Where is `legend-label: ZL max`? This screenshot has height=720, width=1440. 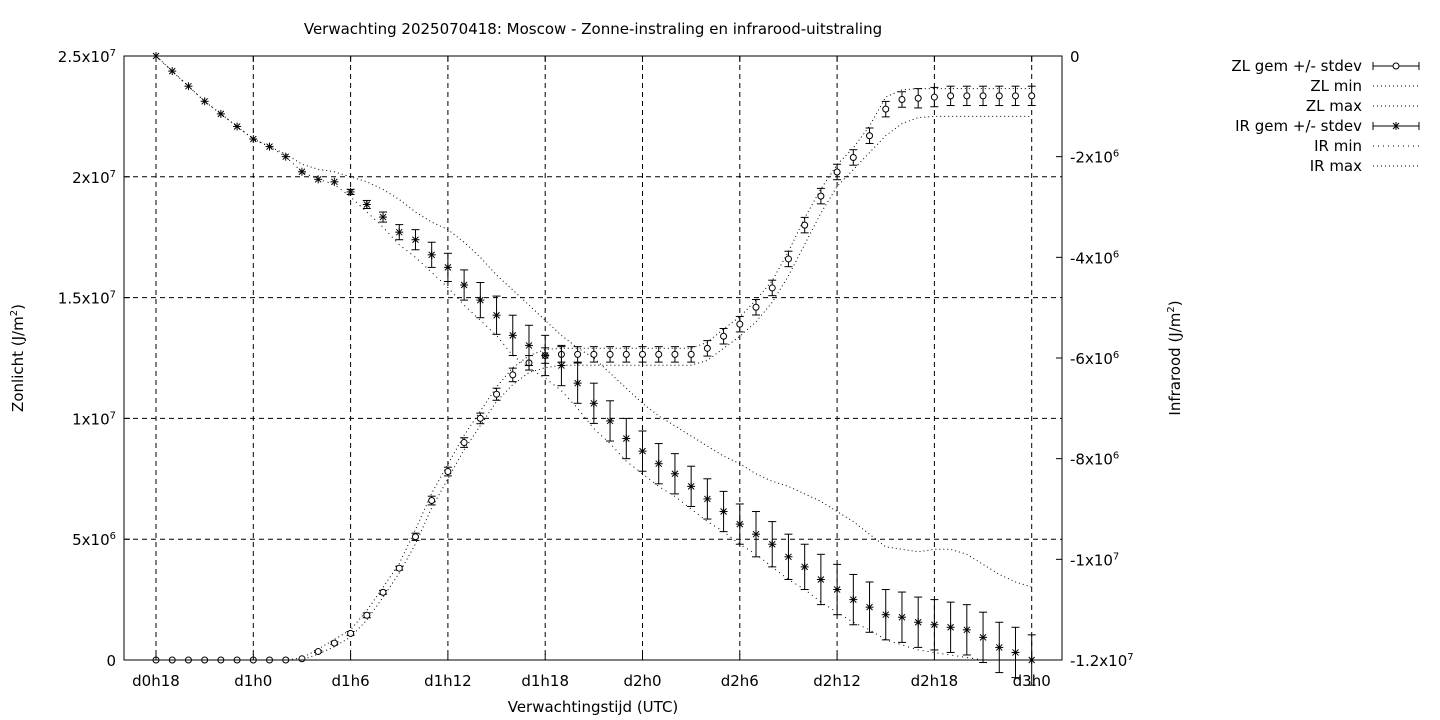 legend-label: ZL max is located at coordinates (1334, 106).